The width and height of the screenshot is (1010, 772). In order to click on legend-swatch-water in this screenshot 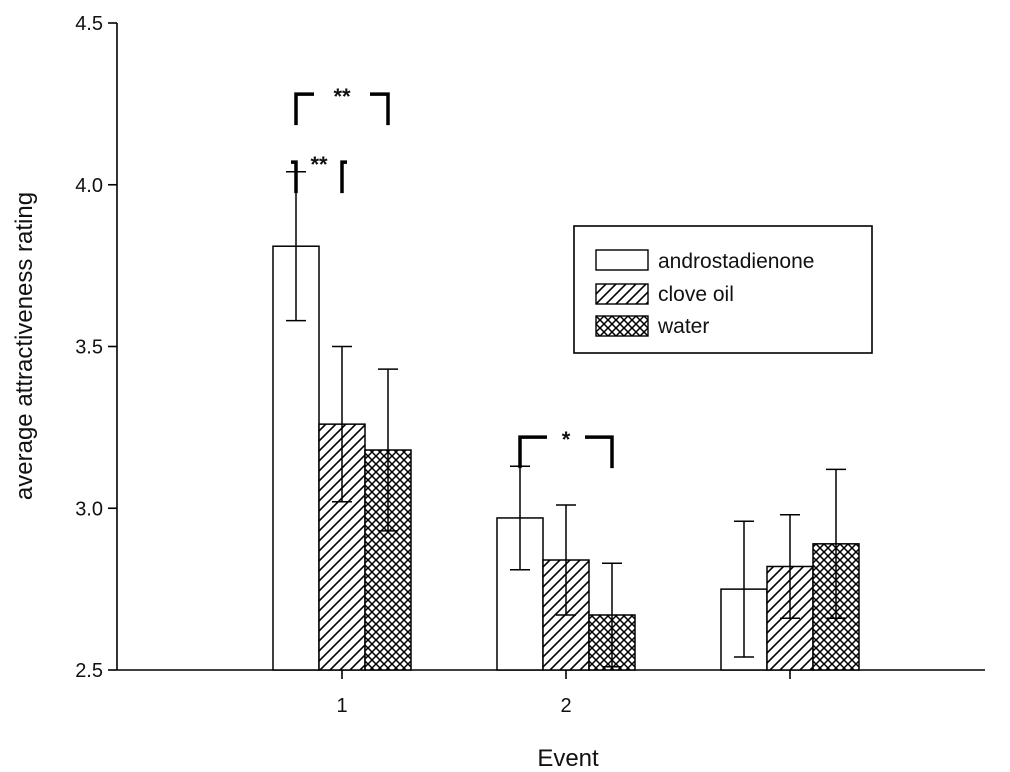, I will do `click(622, 326)`.